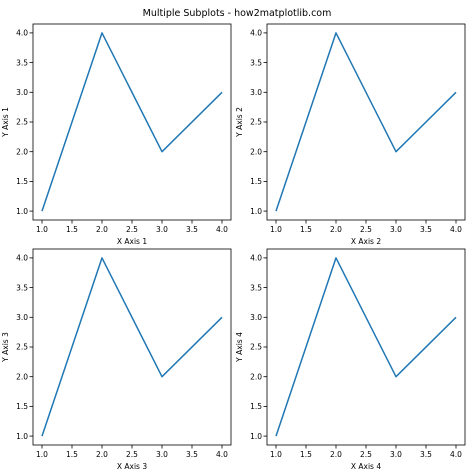 This screenshot has height=474, width=474. I want to click on subplot-3-x-axis-label: X Axis 3, so click(132, 466).